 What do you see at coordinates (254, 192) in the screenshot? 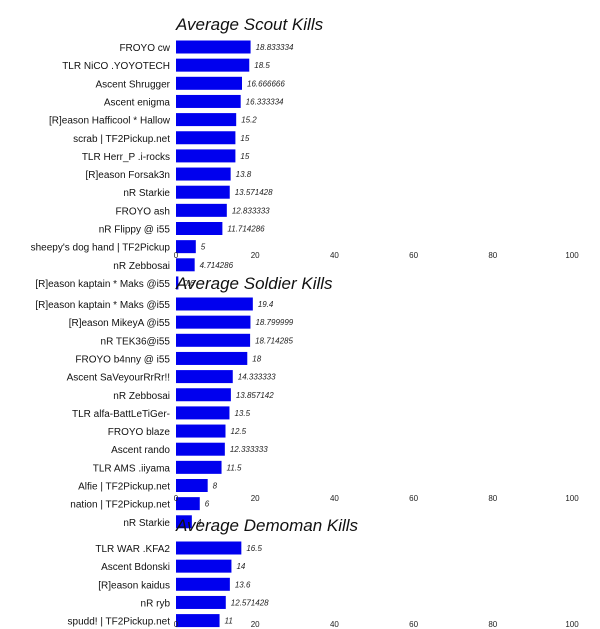
I see `value-label: 13.571428` at bounding box center [254, 192].